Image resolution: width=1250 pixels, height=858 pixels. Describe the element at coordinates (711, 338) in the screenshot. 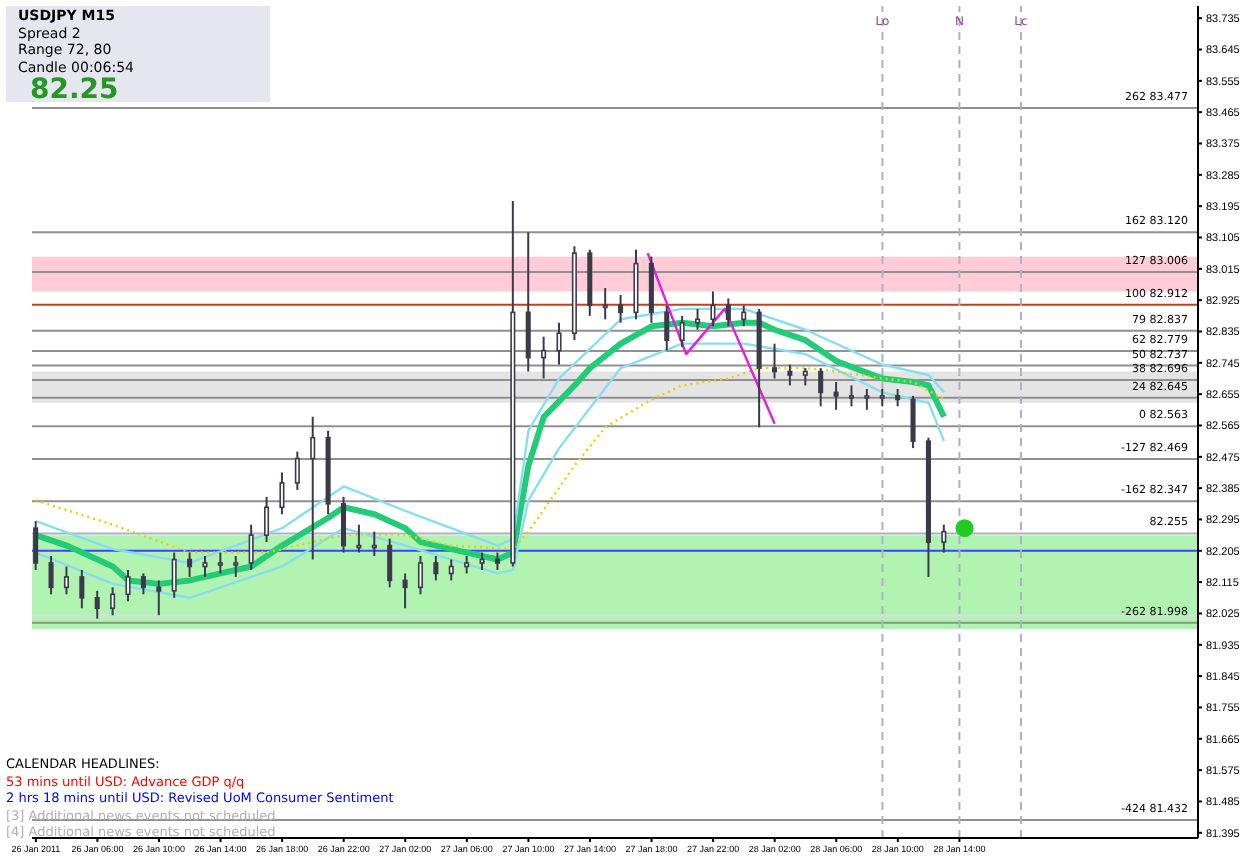

I see `line-series` at that location.